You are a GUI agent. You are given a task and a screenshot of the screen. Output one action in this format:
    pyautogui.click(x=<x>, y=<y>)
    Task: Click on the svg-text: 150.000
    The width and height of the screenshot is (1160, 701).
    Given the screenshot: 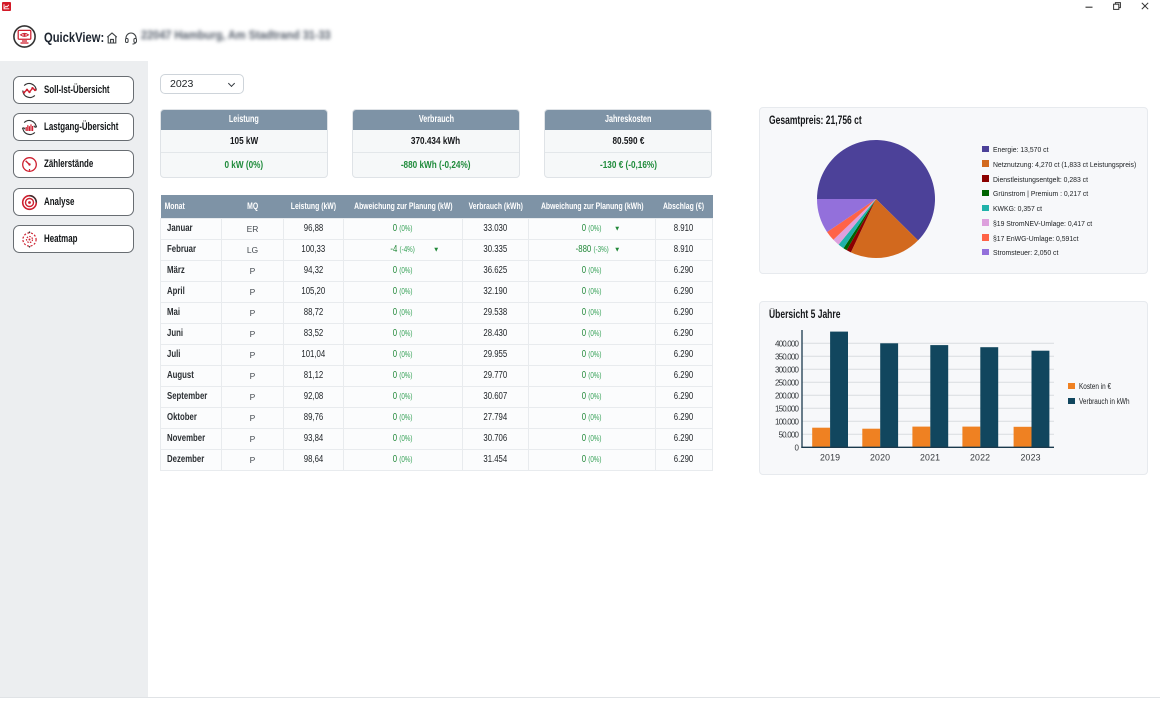 What is the action you would take?
    pyautogui.click(x=787, y=408)
    